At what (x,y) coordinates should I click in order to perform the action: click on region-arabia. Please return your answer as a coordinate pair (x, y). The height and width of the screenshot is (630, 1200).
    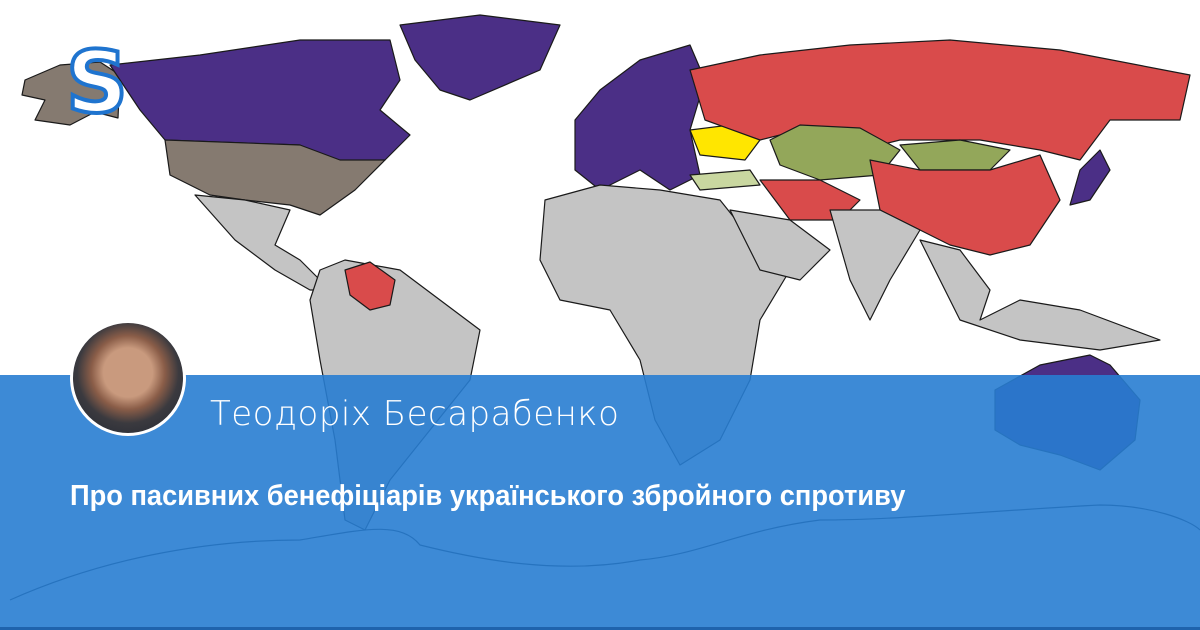
    Looking at the image, I should click on (780, 245).